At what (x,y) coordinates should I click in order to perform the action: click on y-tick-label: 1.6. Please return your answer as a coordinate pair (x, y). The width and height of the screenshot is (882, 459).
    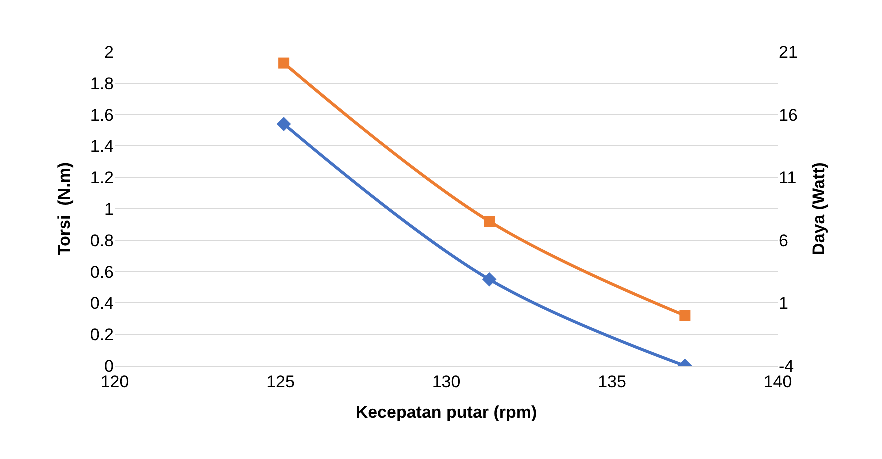
    Looking at the image, I should click on (102, 115).